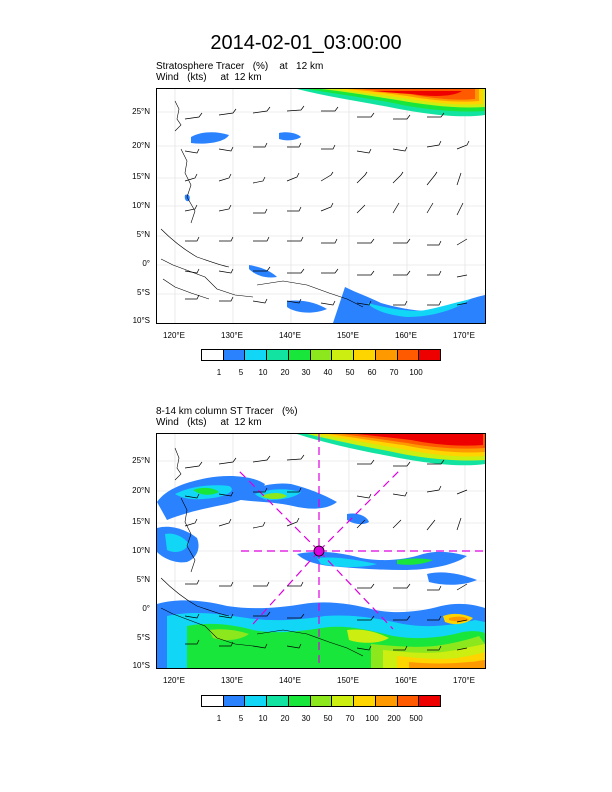 This screenshot has width=612, height=792. What do you see at coordinates (141, 176) in the screenshot?
I see `panel1-lat-label: 15°N` at bounding box center [141, 176].